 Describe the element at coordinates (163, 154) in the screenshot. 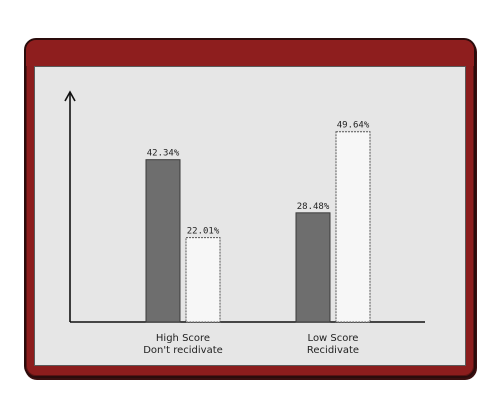

I see `value-label-s0-c0: 42.34%` at that location.